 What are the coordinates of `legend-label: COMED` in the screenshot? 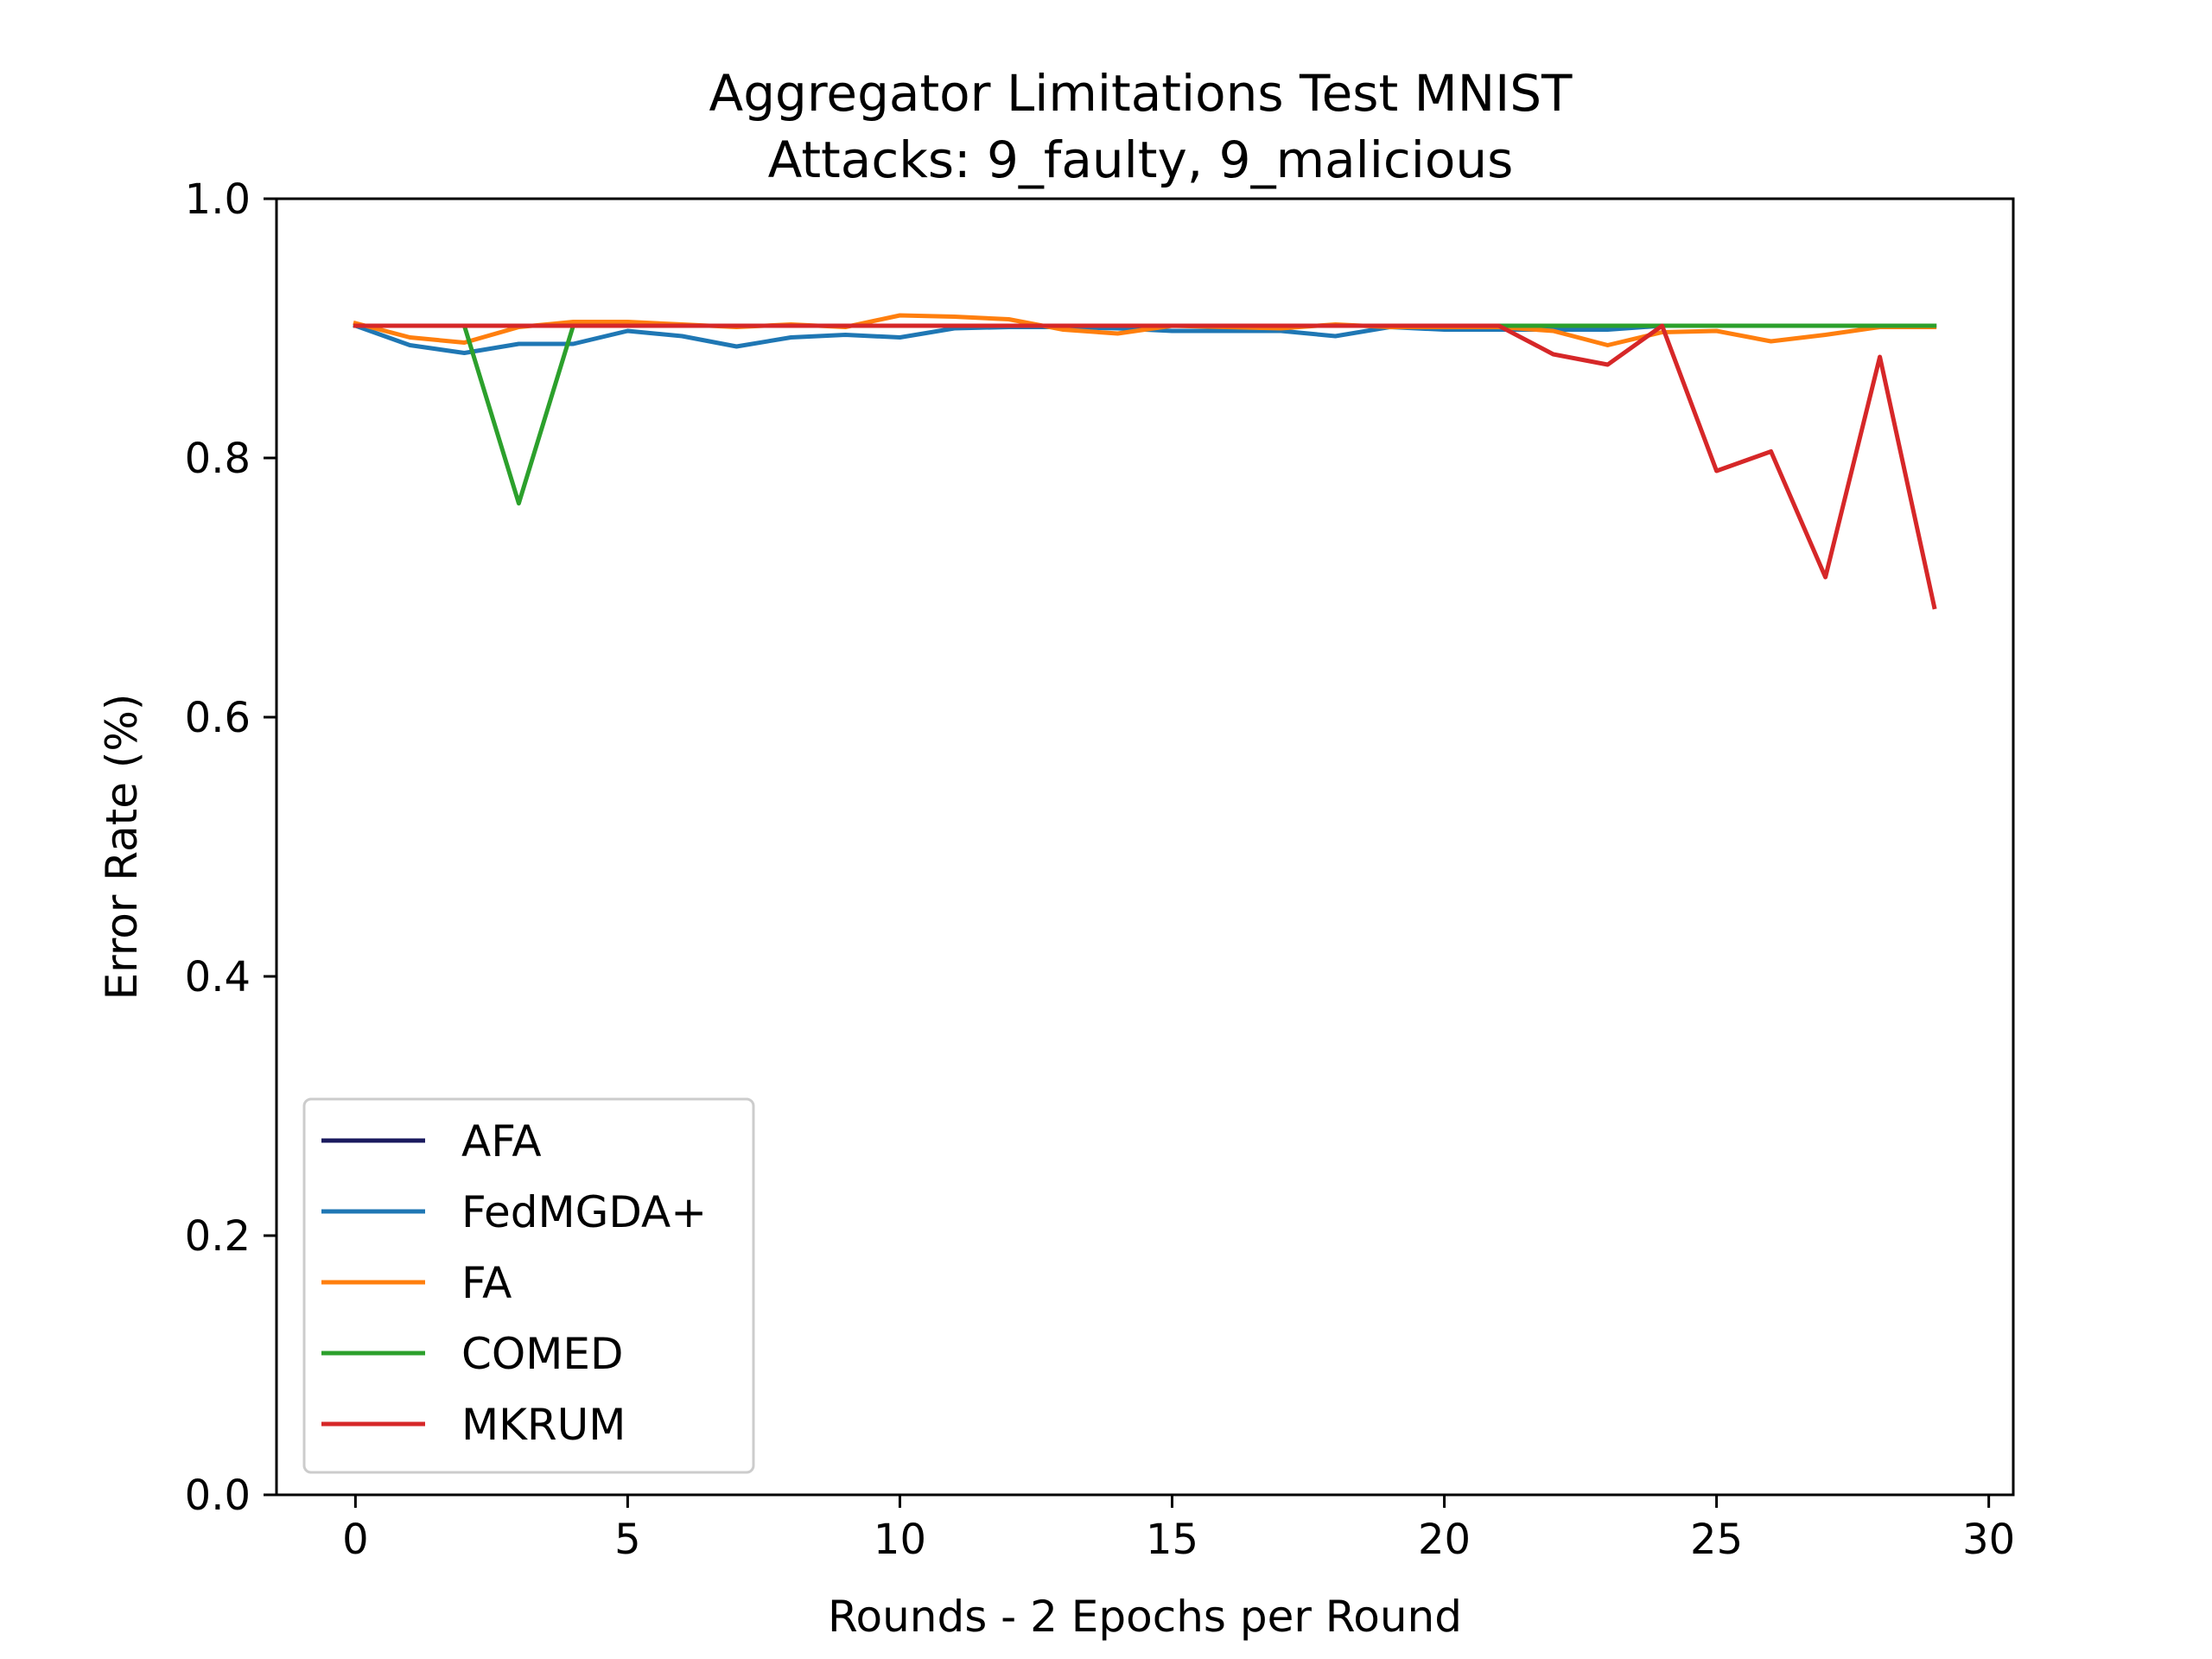 It's located at (542, 1354).